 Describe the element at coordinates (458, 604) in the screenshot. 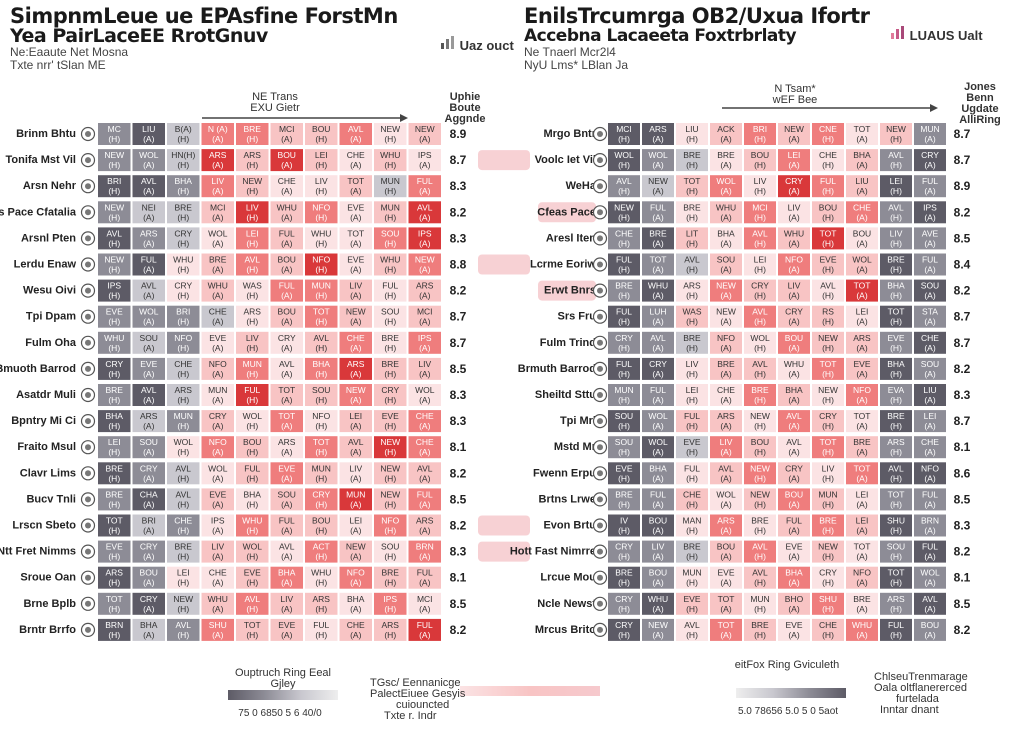

I see `rating-value: 8.5` at that location.